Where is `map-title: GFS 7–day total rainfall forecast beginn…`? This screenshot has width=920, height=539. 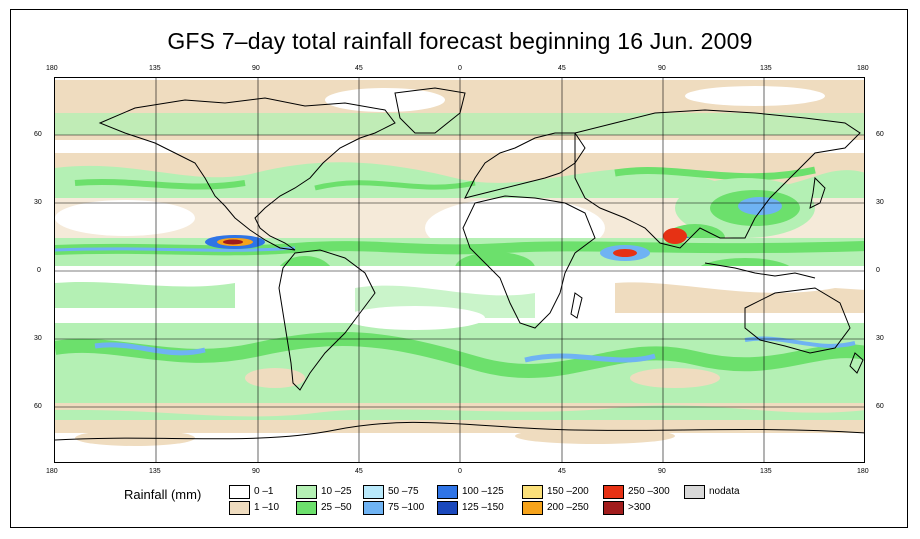 map-title: GFS 7–day total rainfall forecast beginn… is located at coordinates (460, 41).